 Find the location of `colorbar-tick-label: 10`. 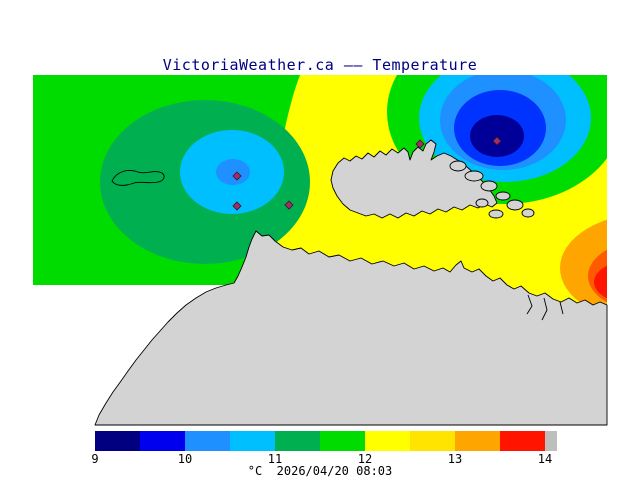

colorbar-tick-label: 10 is located at coordinates (185, 459).